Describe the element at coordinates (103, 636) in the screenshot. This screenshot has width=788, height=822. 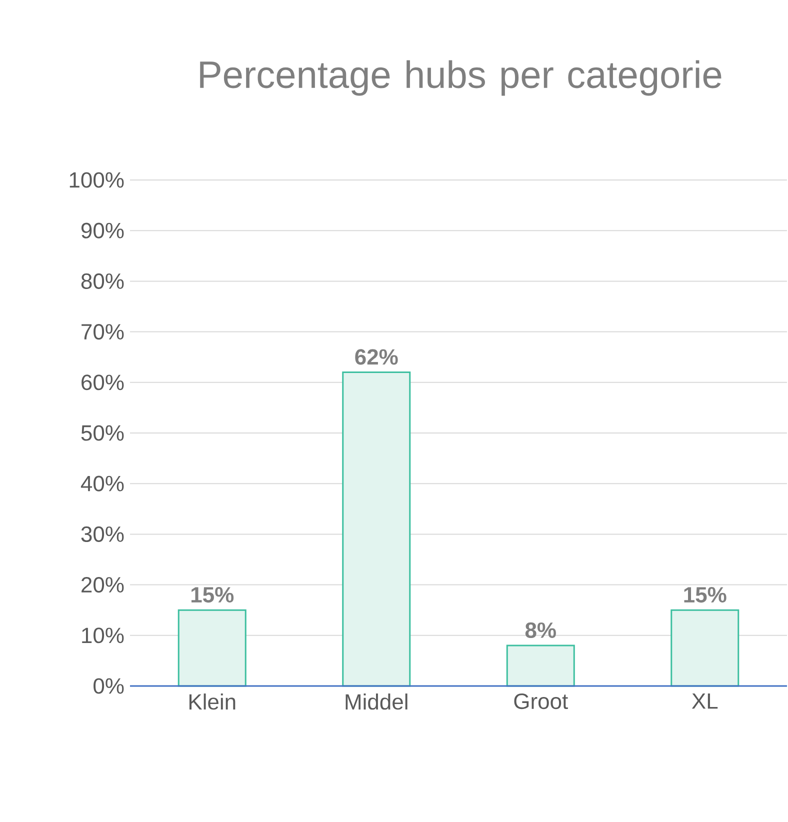
I see `y-tick-label: 10%` at that location.